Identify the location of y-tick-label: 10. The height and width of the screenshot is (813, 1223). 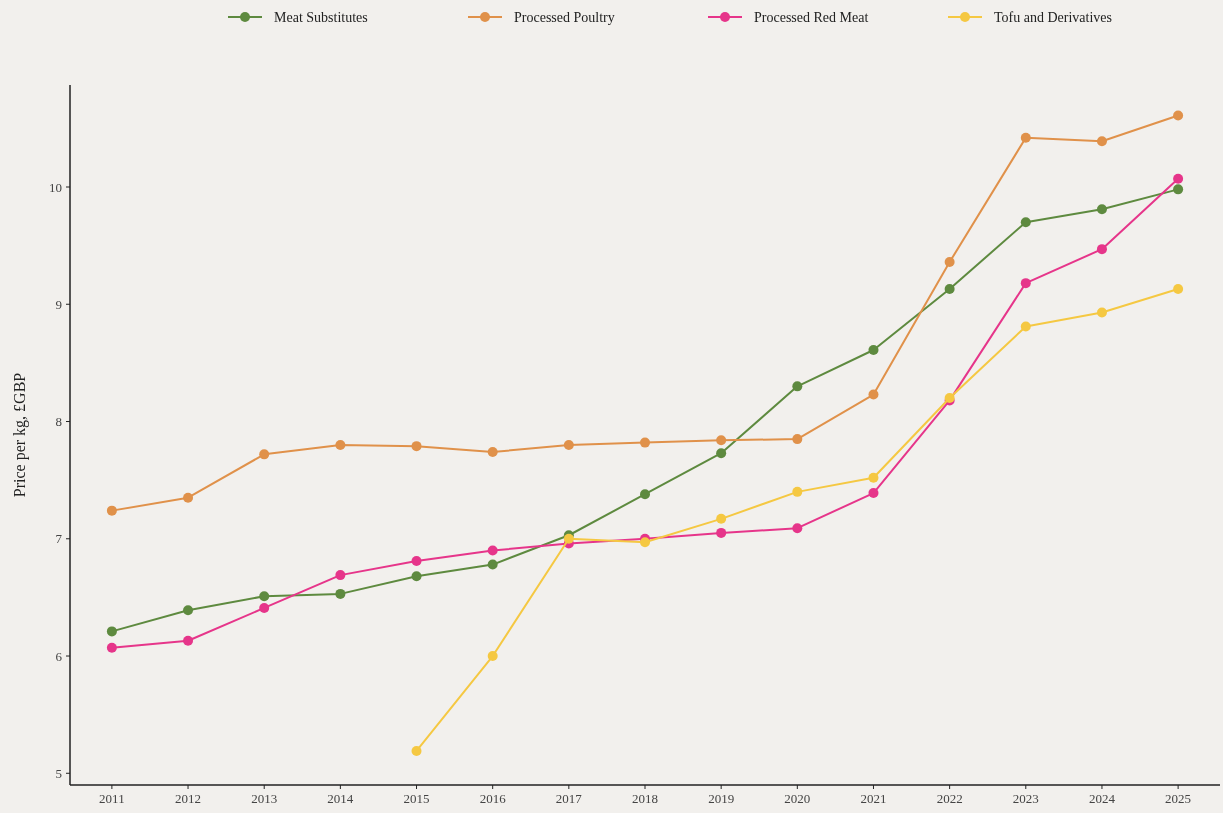
(55, 187).